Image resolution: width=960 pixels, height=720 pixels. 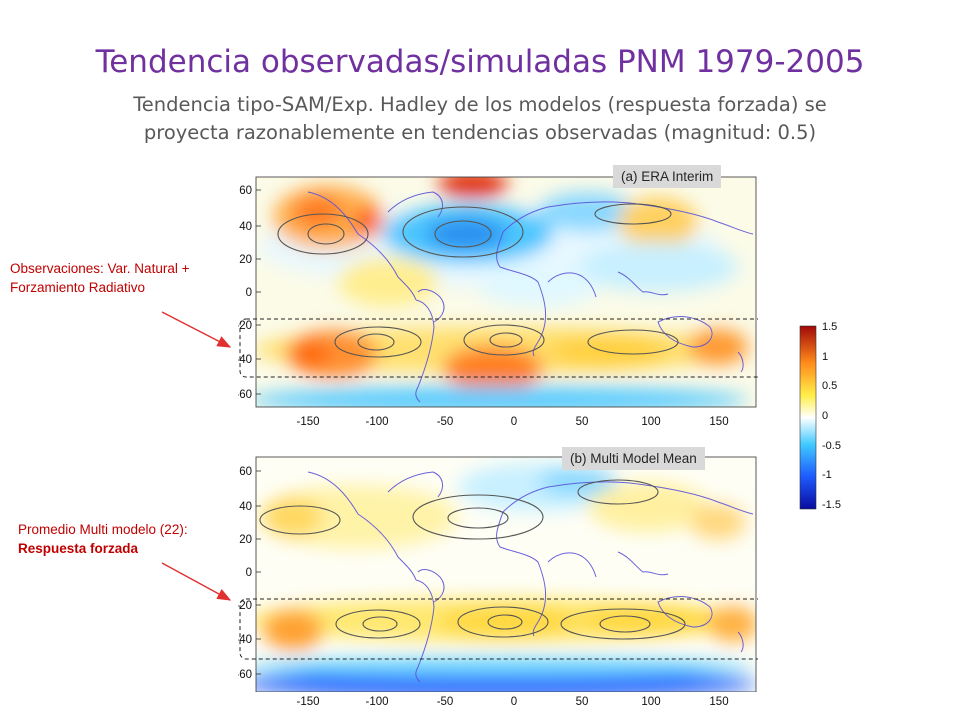 What do you see at coordinates (808, 417) in the screenshot?
I see `colorbar-gradient` at bounding box center [808, 417].